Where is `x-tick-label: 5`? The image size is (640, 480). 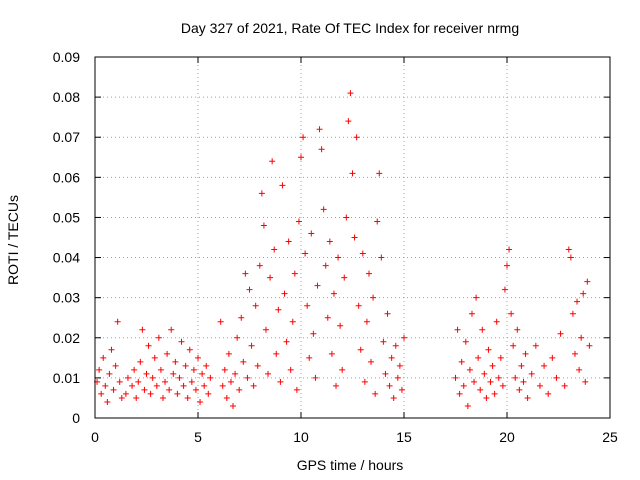
x-tick-label: 5 is located at coordinates (198, 437).